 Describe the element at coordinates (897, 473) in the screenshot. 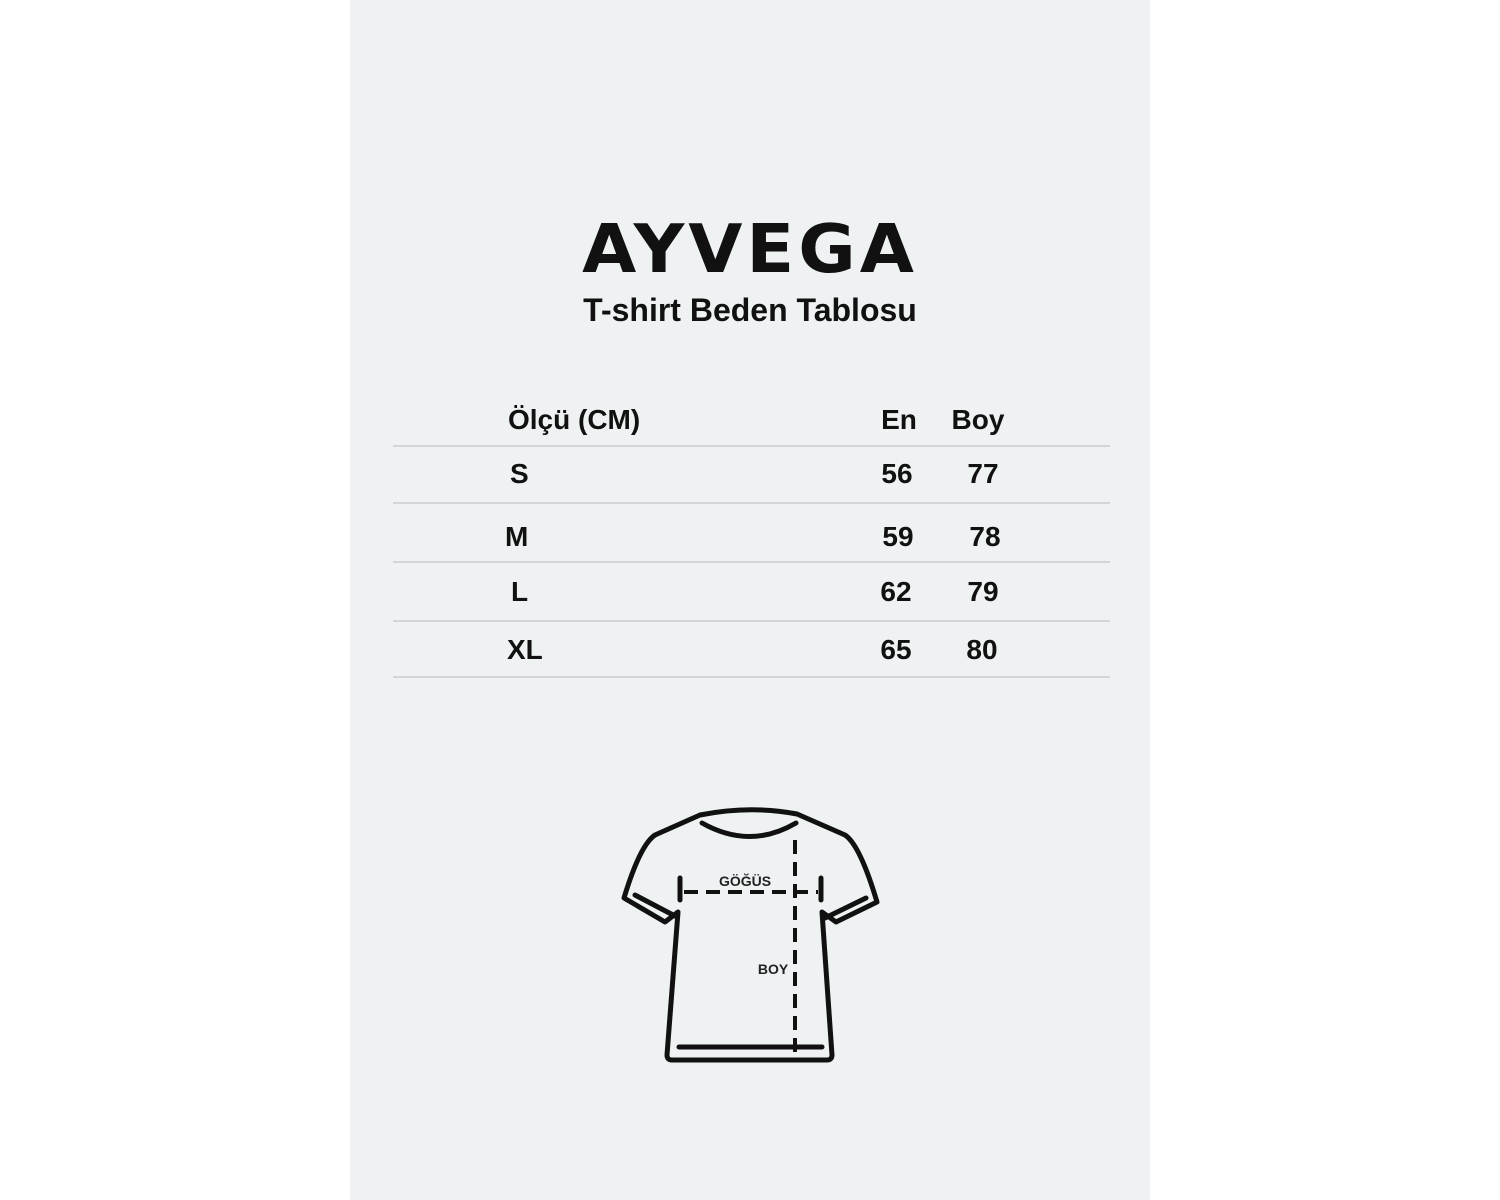

I see `en-cell: 56` at that location.